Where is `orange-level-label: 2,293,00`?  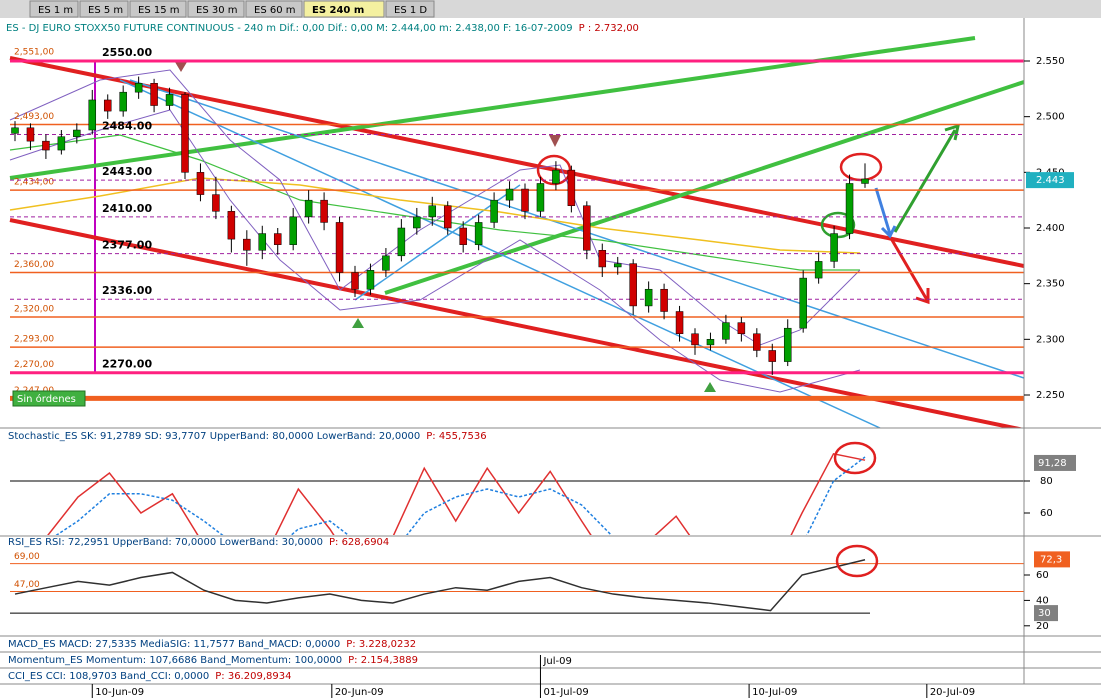 orange-level-label: 2,293,00 is located at coordinates (34, 340).